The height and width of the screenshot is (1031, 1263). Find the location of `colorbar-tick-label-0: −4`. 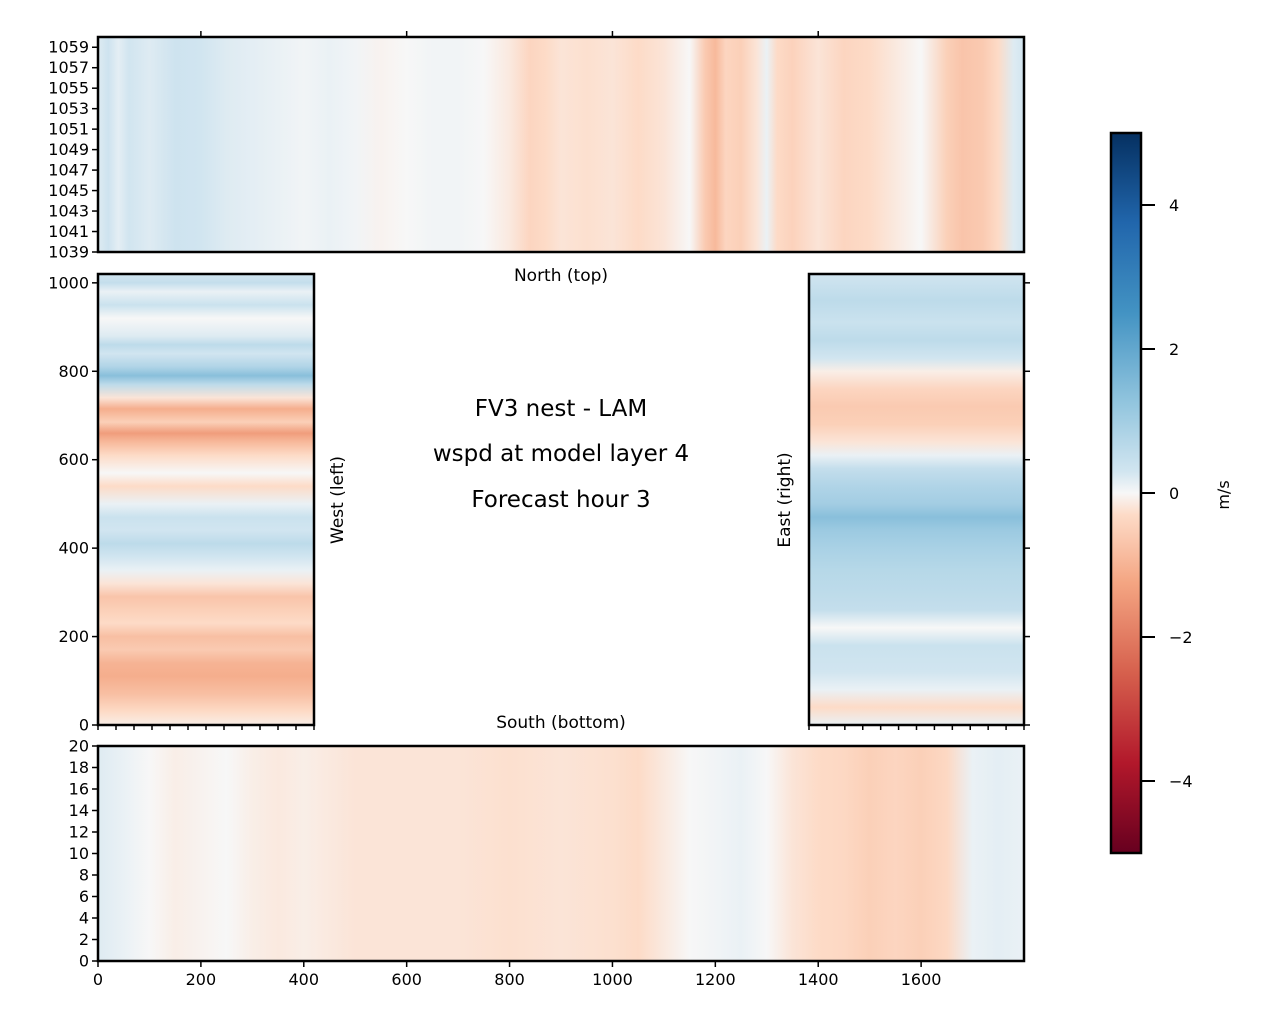

colorbar-tick-label-0: −4 is located at coordinates (1181, 781).